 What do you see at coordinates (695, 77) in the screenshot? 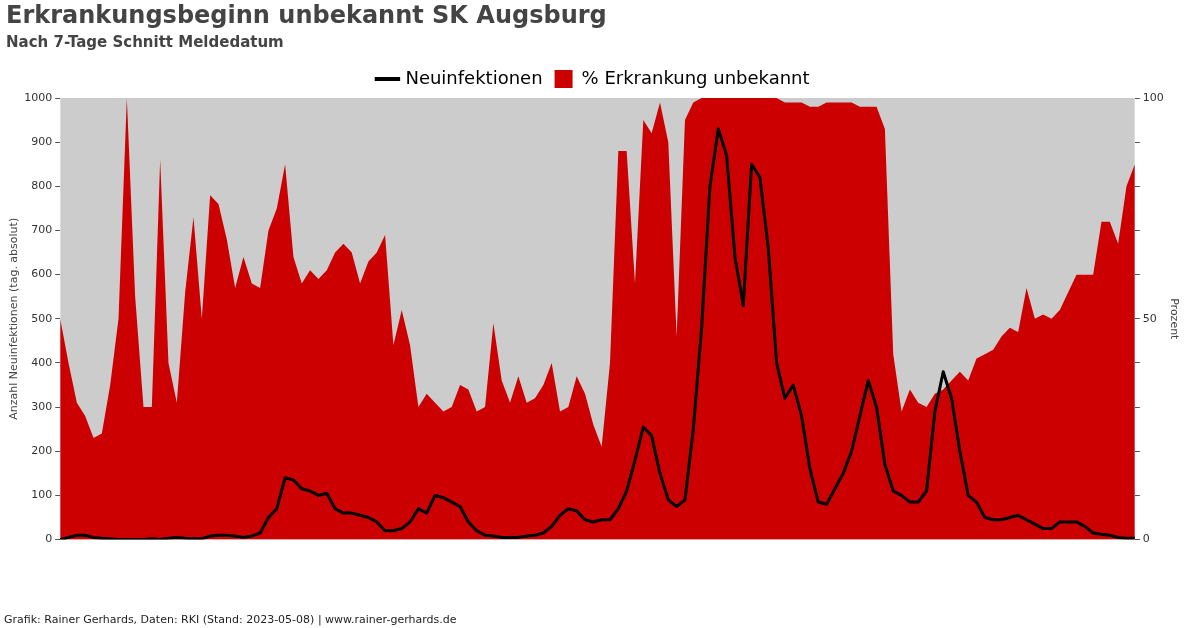
I see `legend-label: % Erkrankung unbekannt` at bounding box center [695, 77].